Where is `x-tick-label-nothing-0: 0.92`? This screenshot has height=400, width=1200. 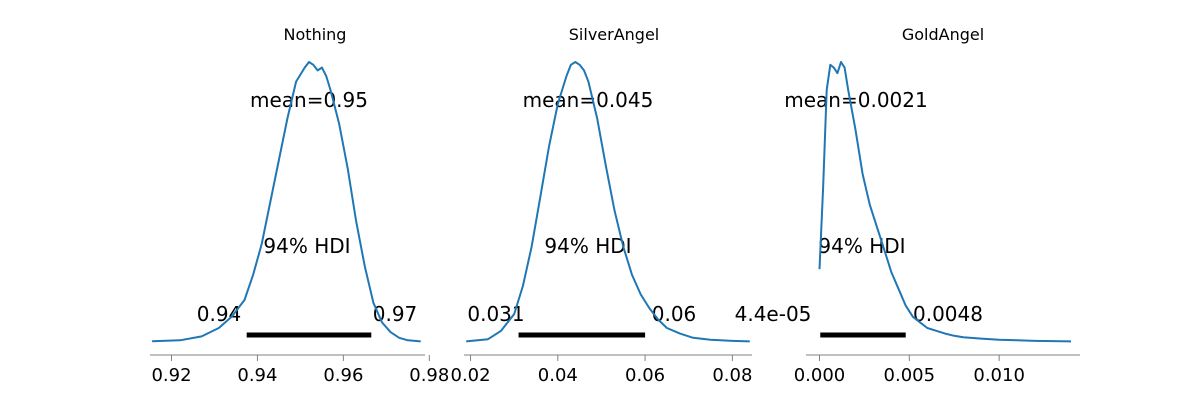
x-tick-label-nothing-0: 0.92 is located at coordinates (171, 375).